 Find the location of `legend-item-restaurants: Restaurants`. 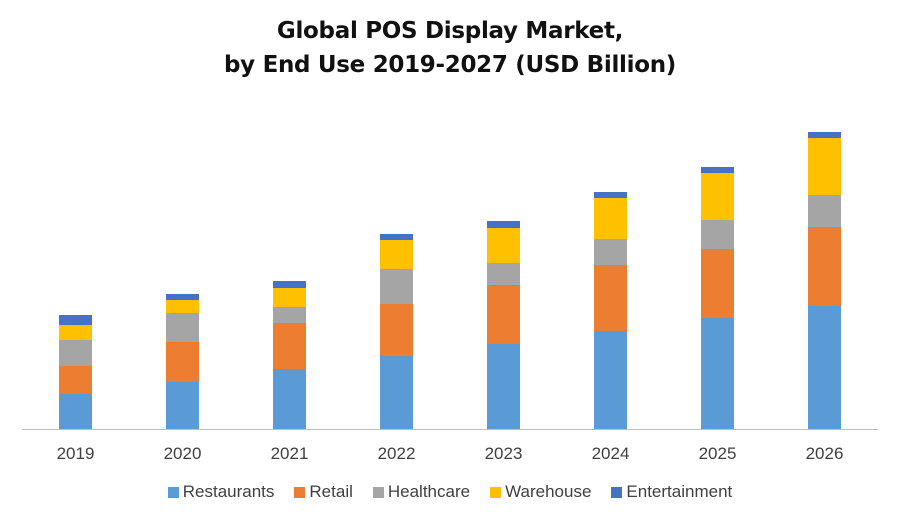

legend-item-restaurants: Restaurants is located at coordinates (221, 492).